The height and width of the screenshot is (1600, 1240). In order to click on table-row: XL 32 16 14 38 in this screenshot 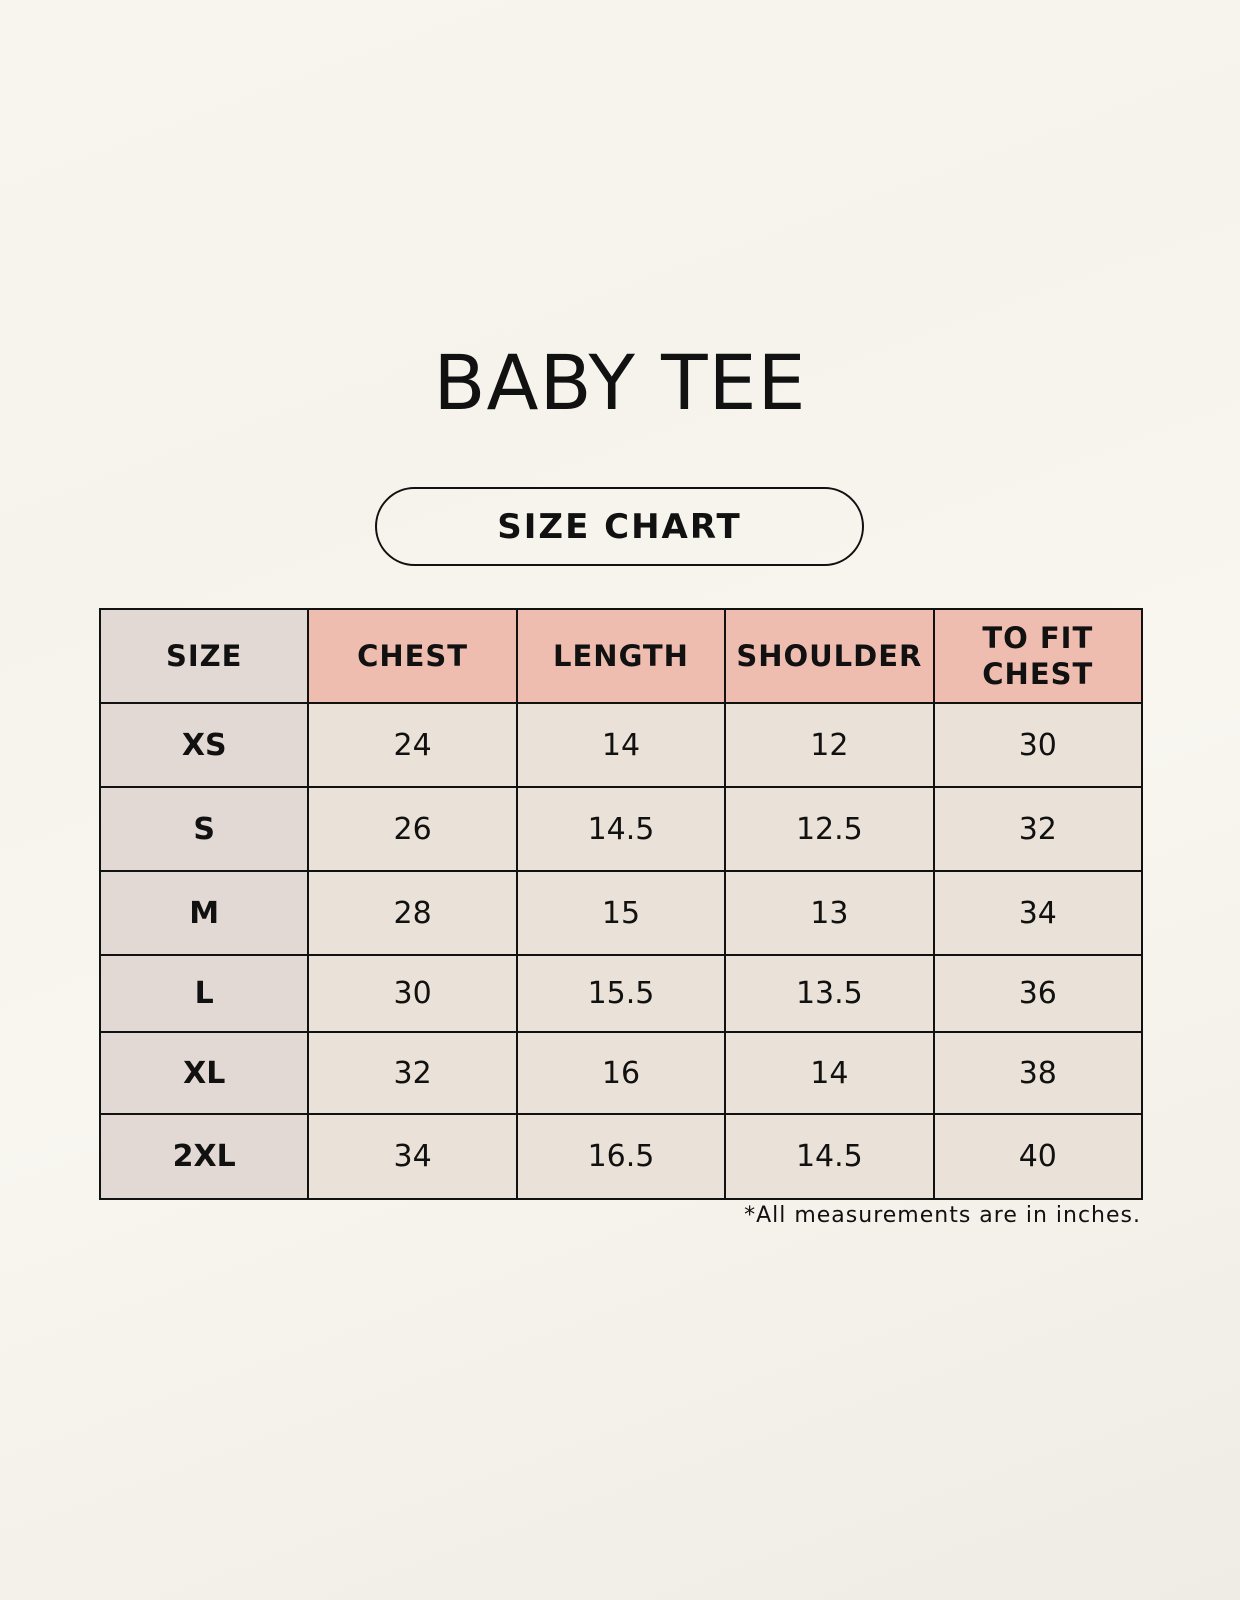, I will do `click(621, 1073)`.